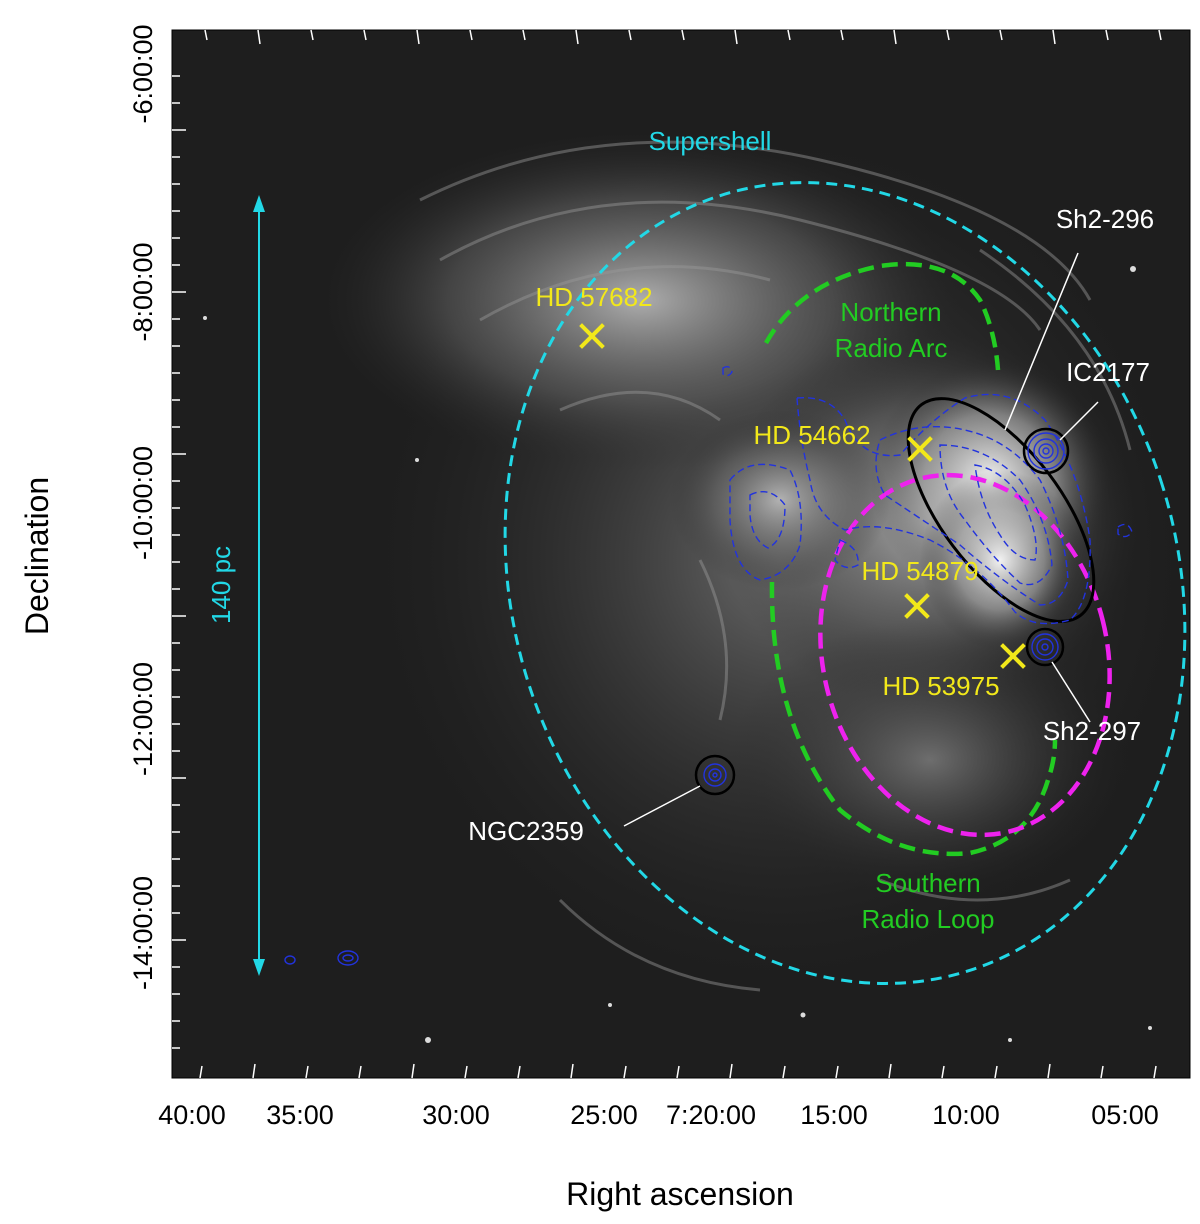  I want to click on y-tick-label: -12:00:00, so click(143, 719).